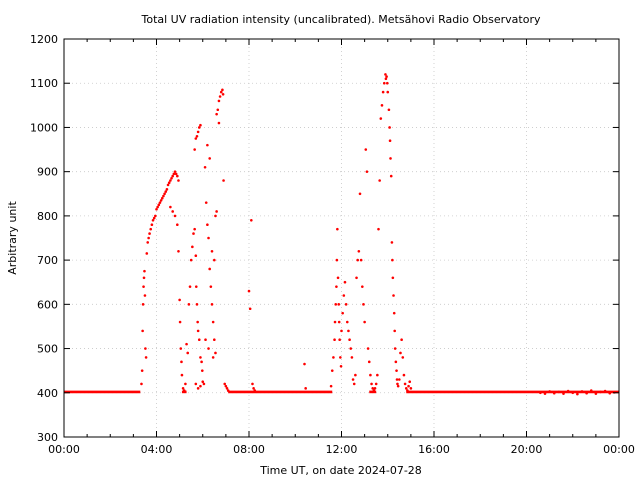  Describe the element at coordinates (12, 238) in the screenshot. I see `y-axis-label: Arbitrary unit` at that location.